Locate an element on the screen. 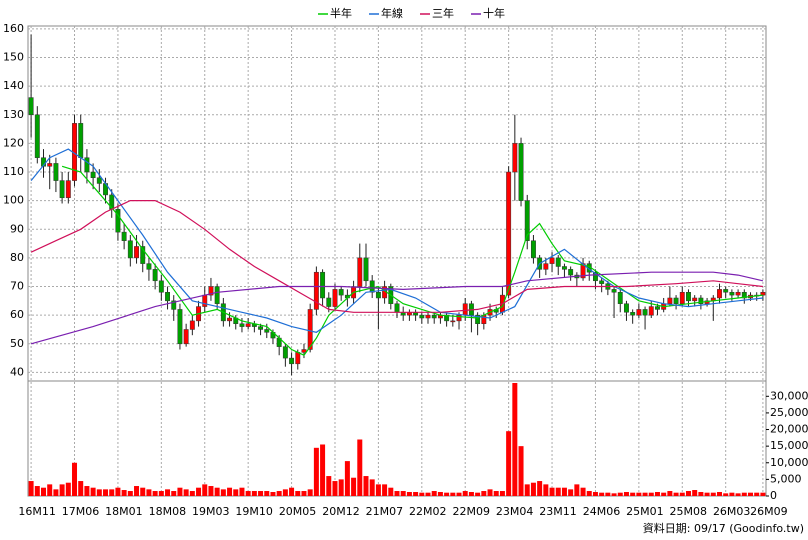 The image size is (808, 540). x-tick-label: 19M03 is located at coordinates (211, 511).